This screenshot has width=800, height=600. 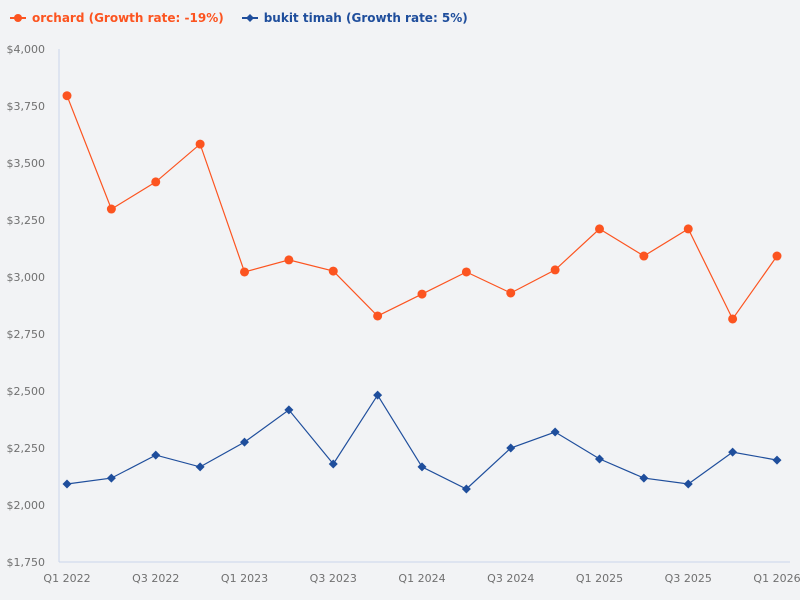 I want to click on legend-item-bukit-timah: bukit timah (Growth rate: 5%), so click(x=354, y=18).